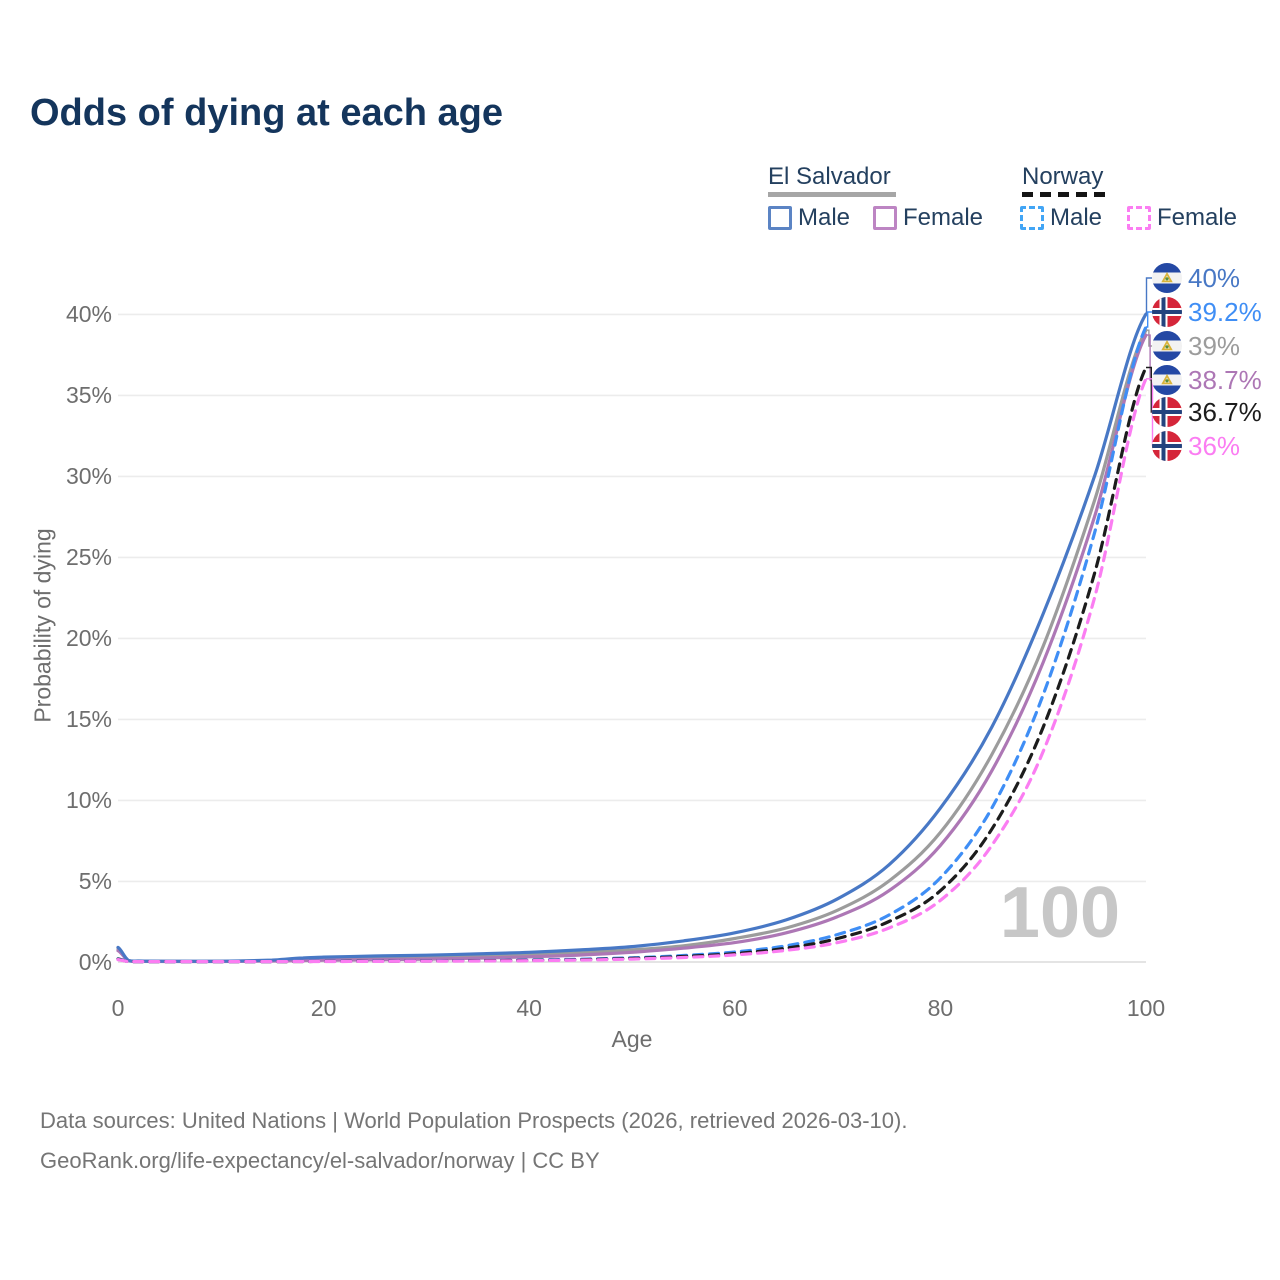 Image resolution: width=1280 pixels, height=1280 pixels. I want to click on y-tick-20: 20%, so click(88, 638).